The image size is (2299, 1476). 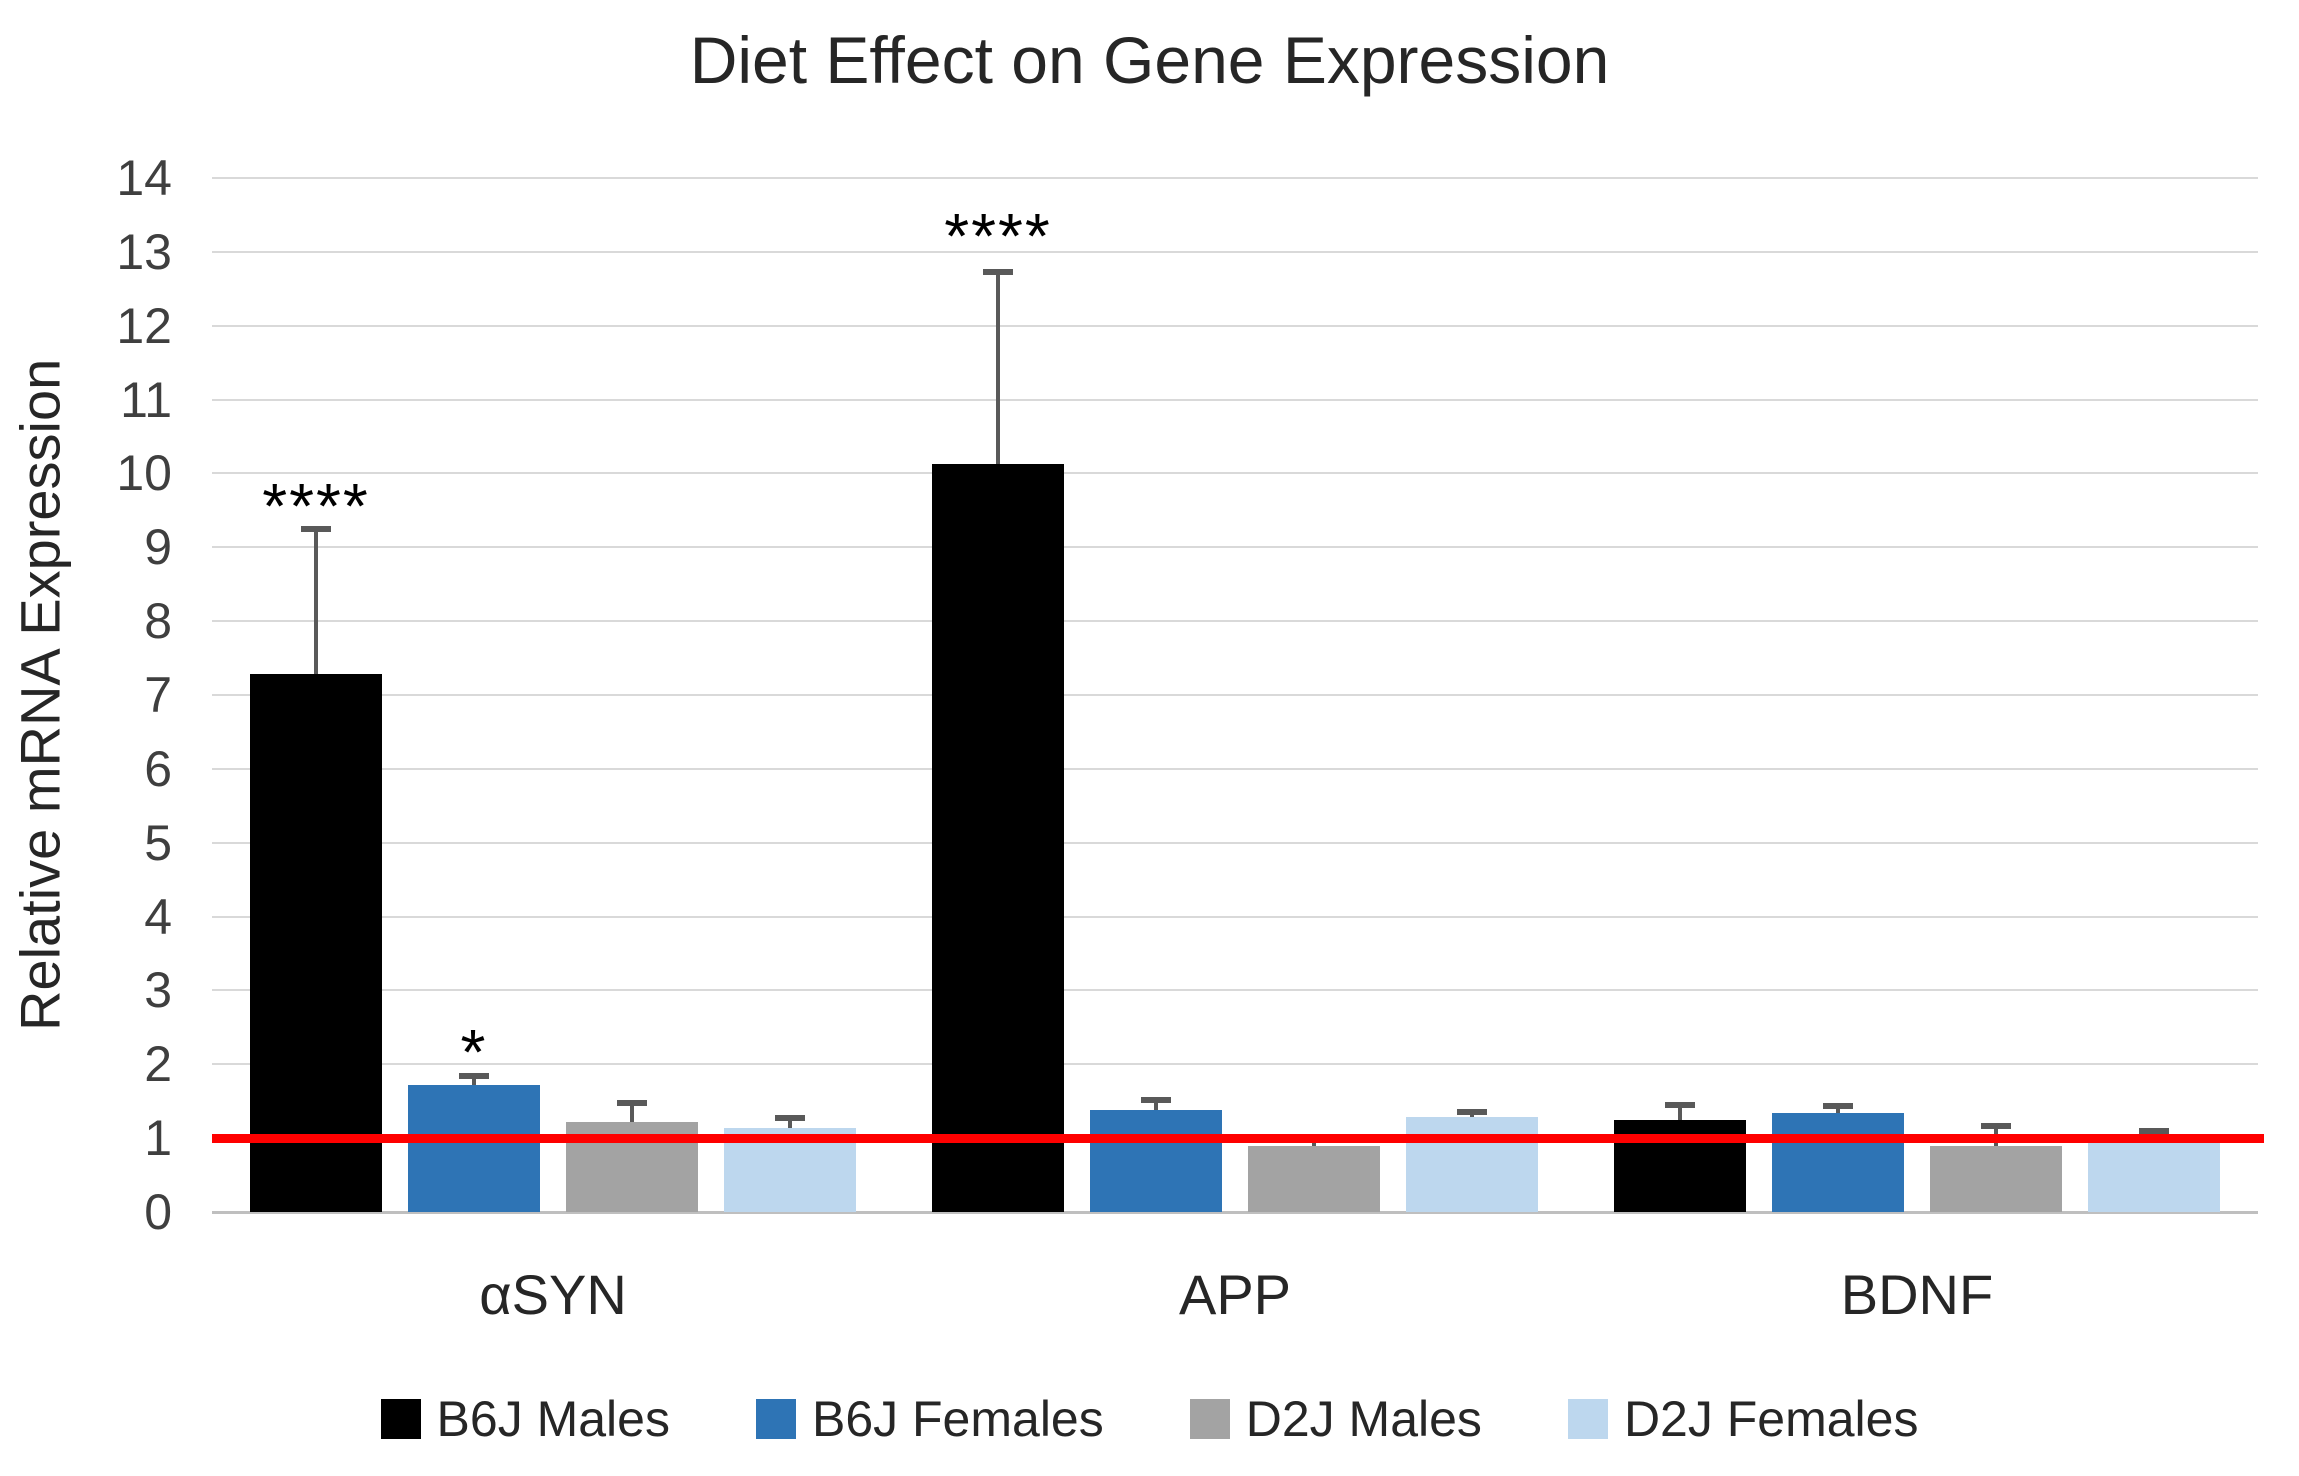 What do you see at coordinates (1235, 621) in the screenshot?
I see `gridline-y8` at bounding box center [1235, 621].